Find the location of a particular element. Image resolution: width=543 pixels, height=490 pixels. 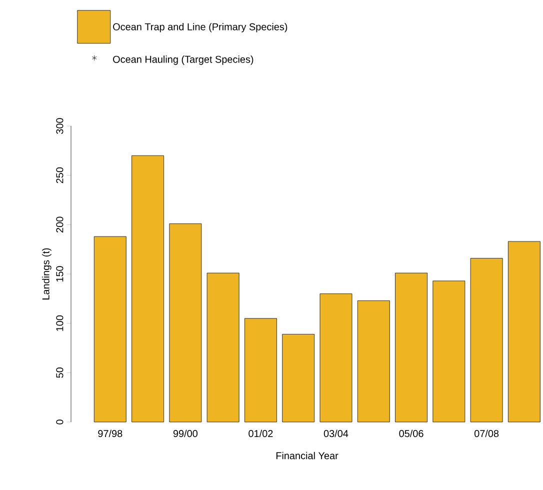

y-tick-label: 50 is located at coordinates (60, 373).